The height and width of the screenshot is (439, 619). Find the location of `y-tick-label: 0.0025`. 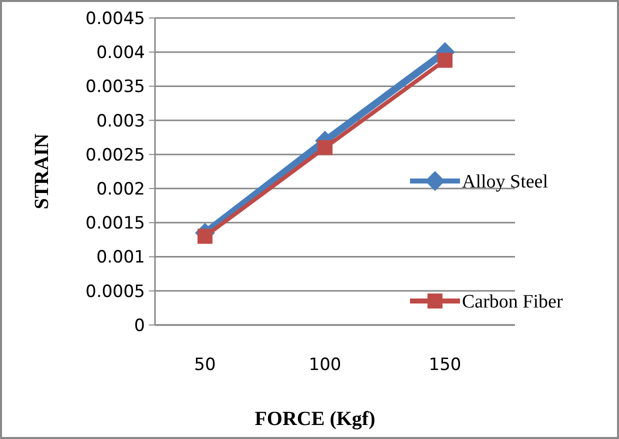

y-tick-label: 0.0025 is located at coordinates (115, 155).